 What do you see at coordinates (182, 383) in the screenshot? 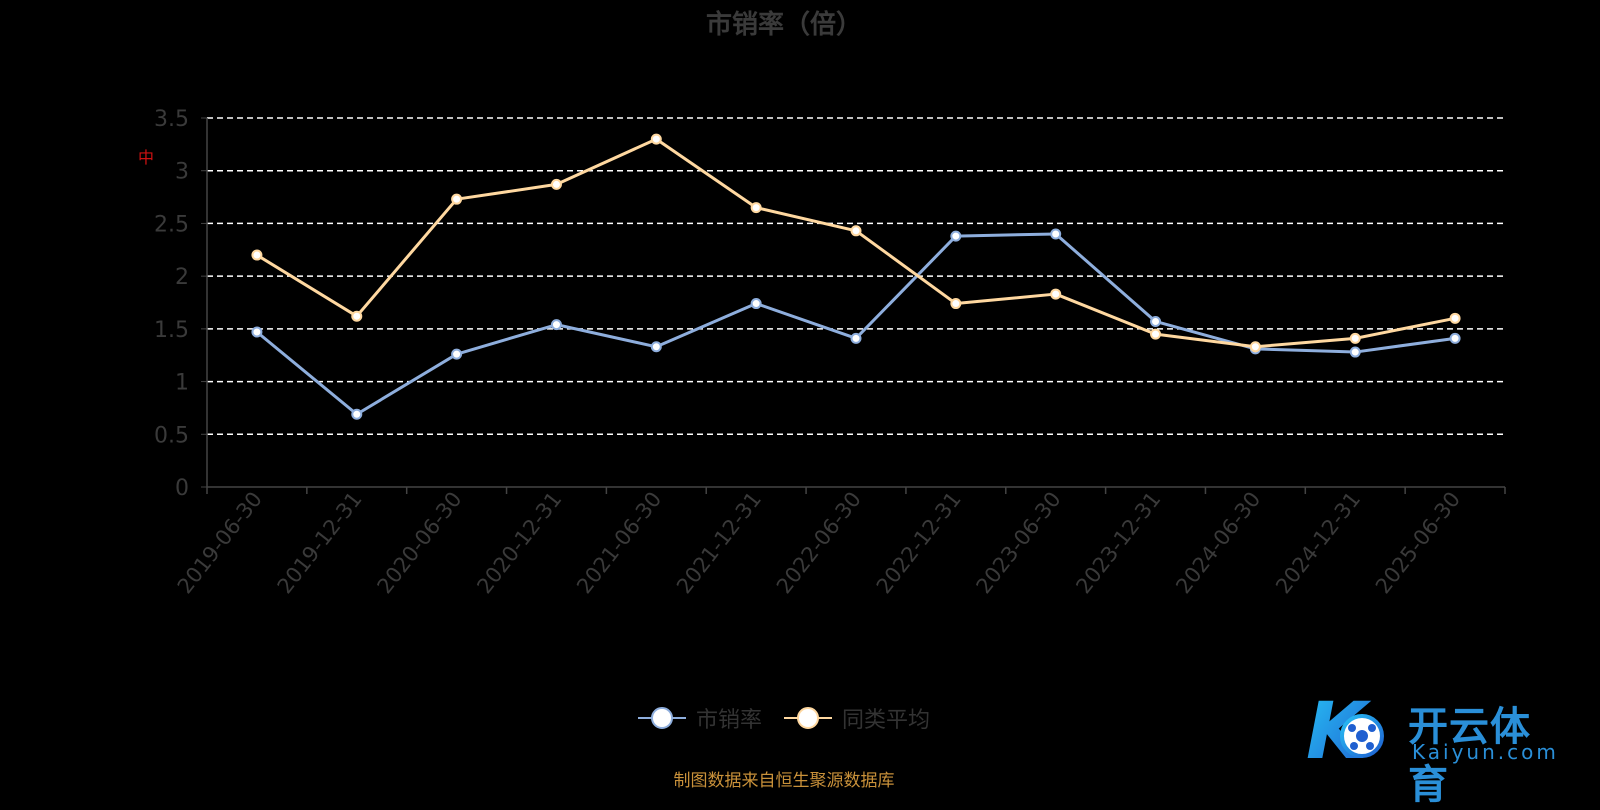
I see `y-tick-label-2: 1` at bounding box center [182, 383].